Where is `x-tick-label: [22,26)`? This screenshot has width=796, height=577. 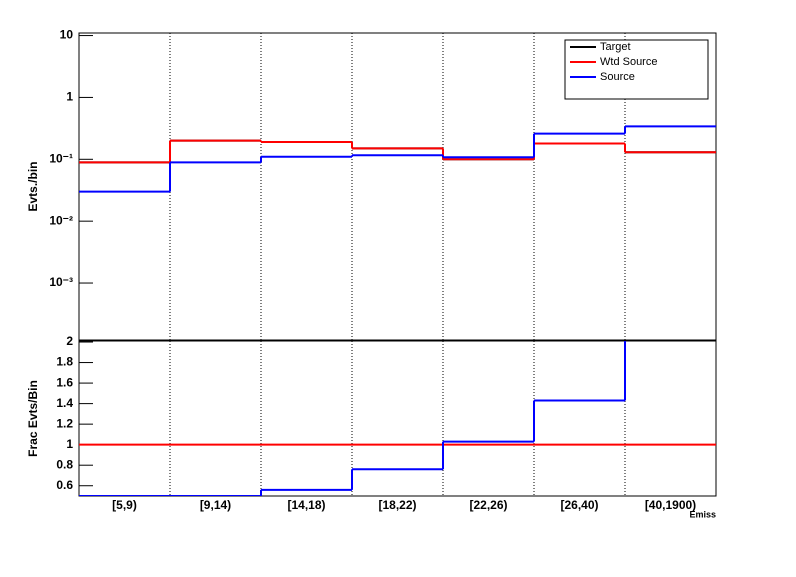 x-tick-label: [22,26) is located at coordinates (488, 505).